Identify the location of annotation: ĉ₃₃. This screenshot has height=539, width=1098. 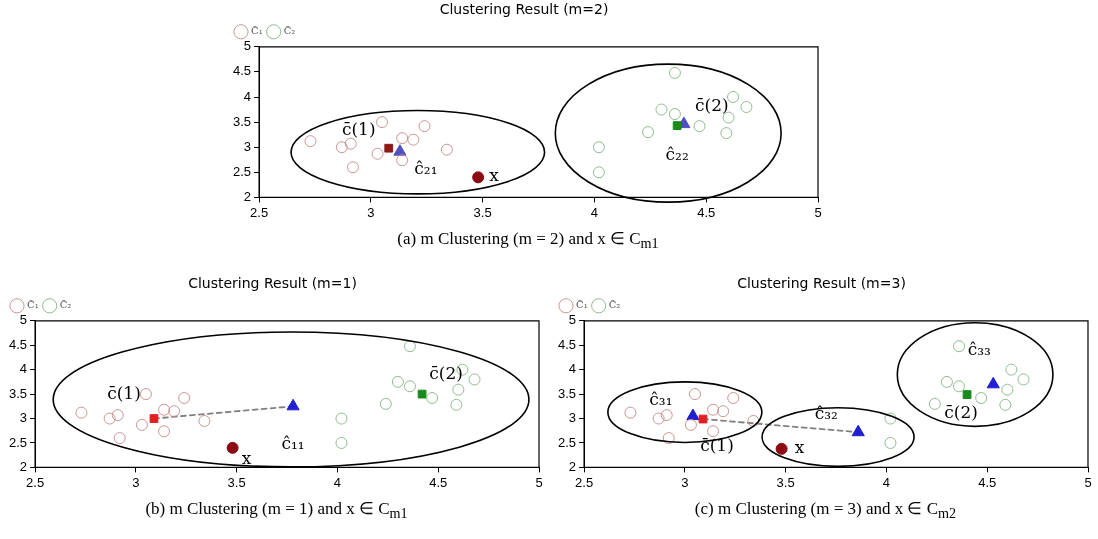
(979, 348).